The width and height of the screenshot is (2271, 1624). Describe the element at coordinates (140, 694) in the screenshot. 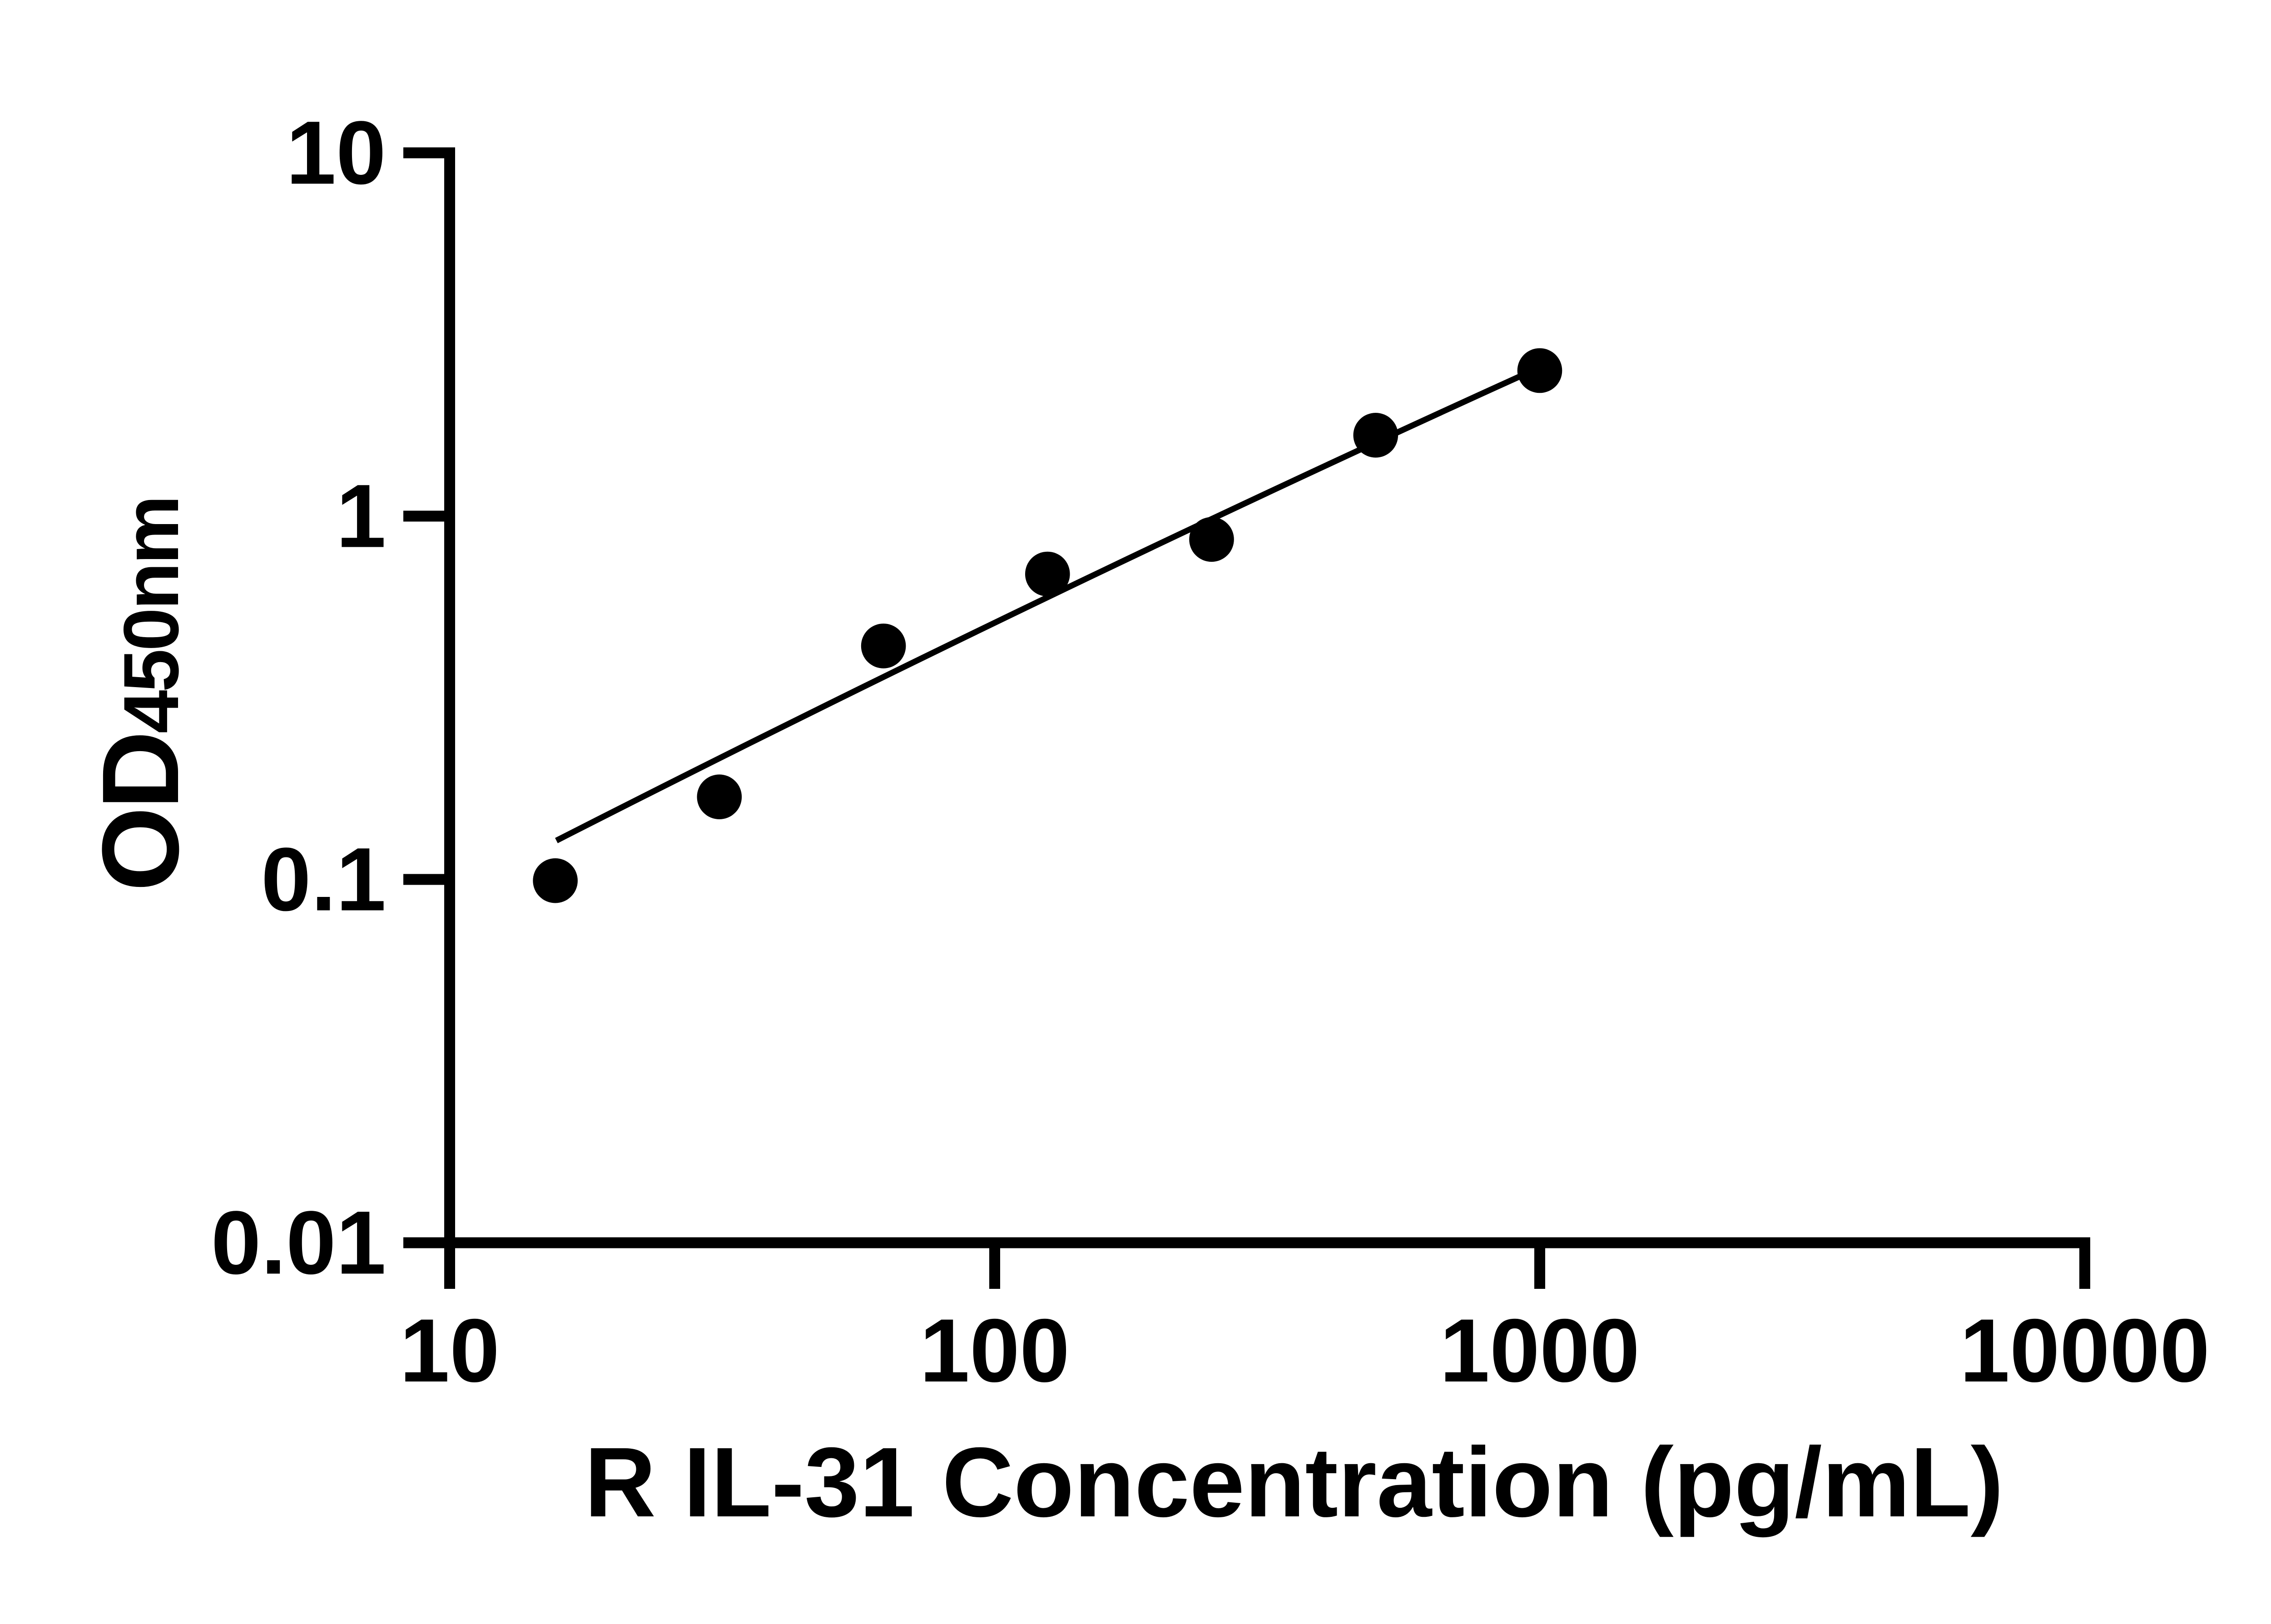

I see `svg-text: OD450nm` at that location.